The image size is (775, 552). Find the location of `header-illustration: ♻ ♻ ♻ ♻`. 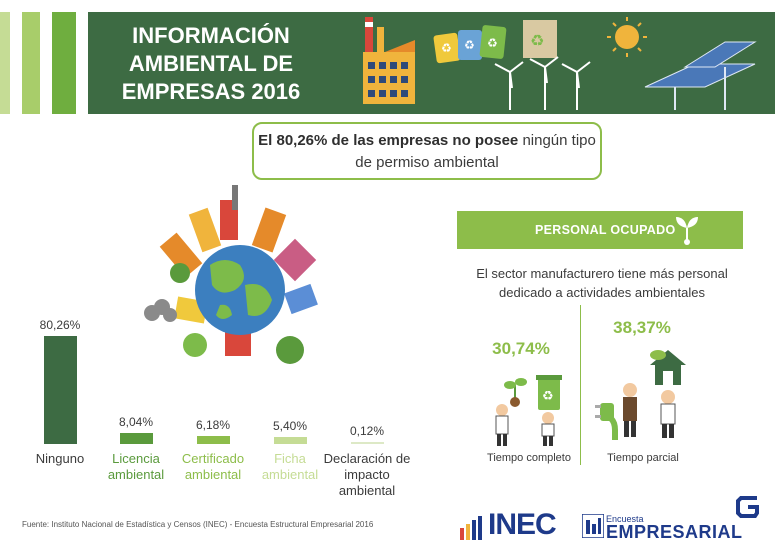

header-illustration: ♻ ♻ ♻ ♻ is located at coordinates (560, 63).